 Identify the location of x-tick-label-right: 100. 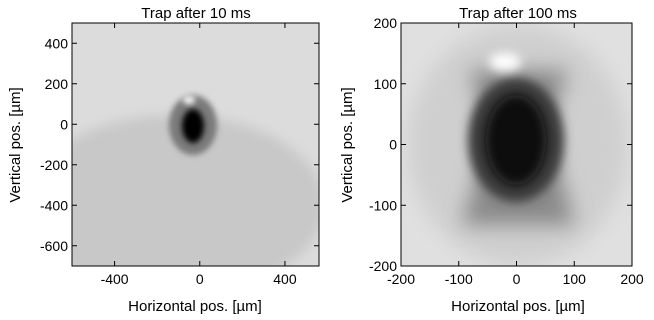
(575, 279).